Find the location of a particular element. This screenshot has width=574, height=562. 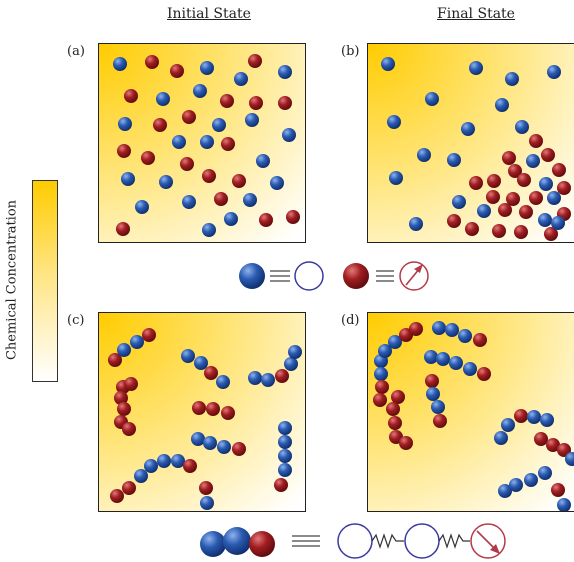

direction-arrow is located at coordinates (486, 540).